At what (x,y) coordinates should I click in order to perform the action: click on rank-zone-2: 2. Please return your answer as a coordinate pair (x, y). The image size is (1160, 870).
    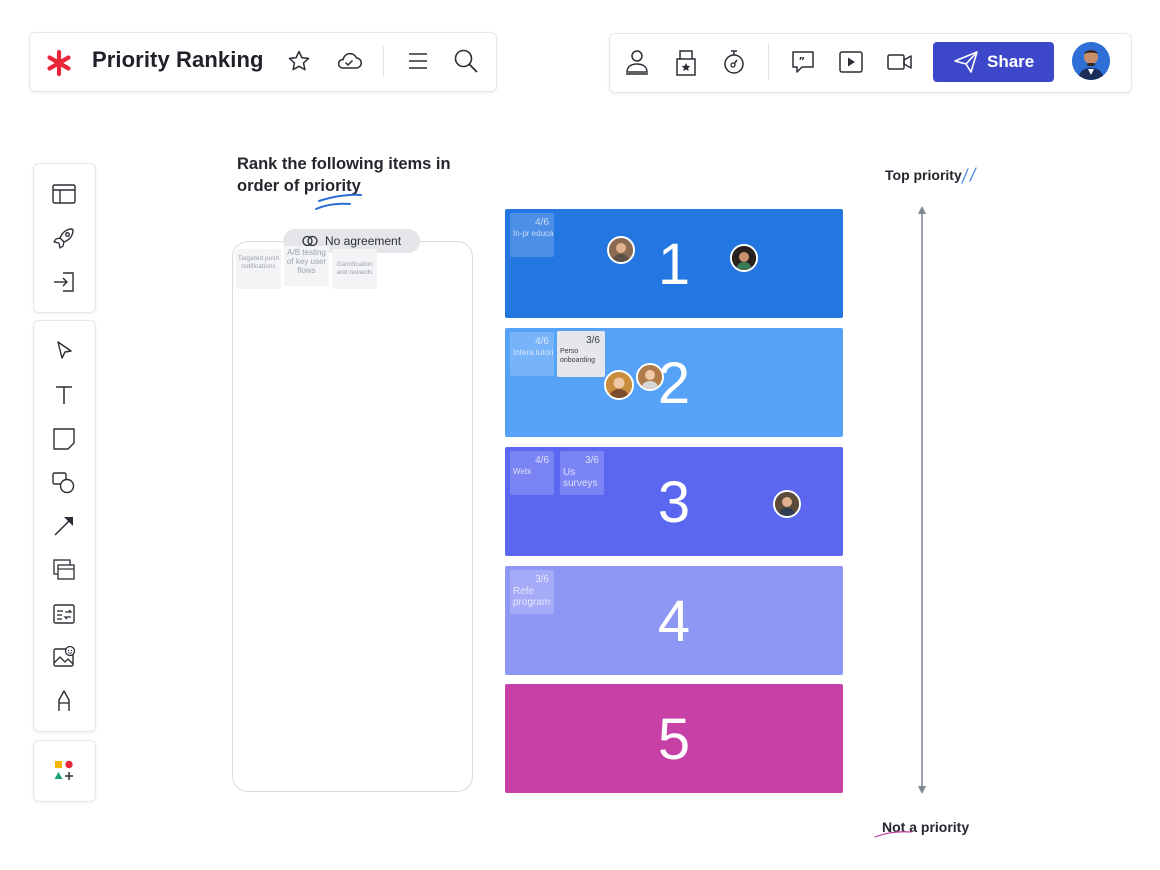
    Looking at the image, I should click on (674, 382).